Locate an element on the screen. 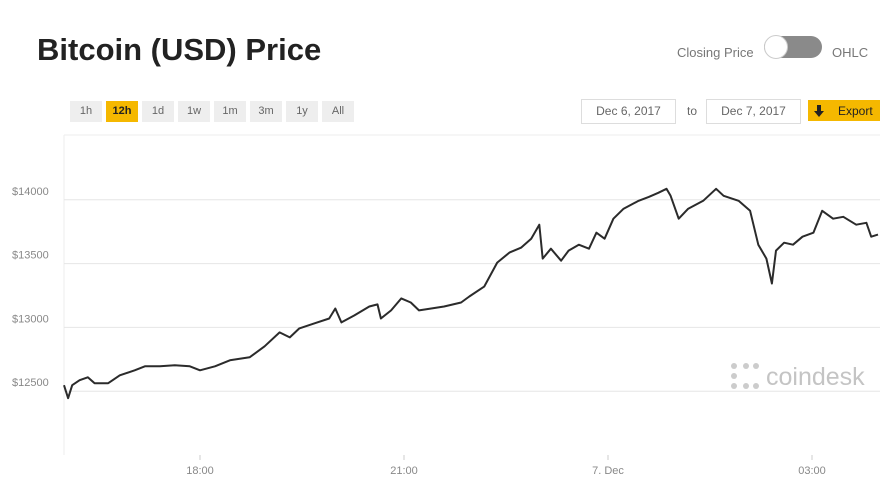  range-button: 1w is located at coordinates (194, 111).